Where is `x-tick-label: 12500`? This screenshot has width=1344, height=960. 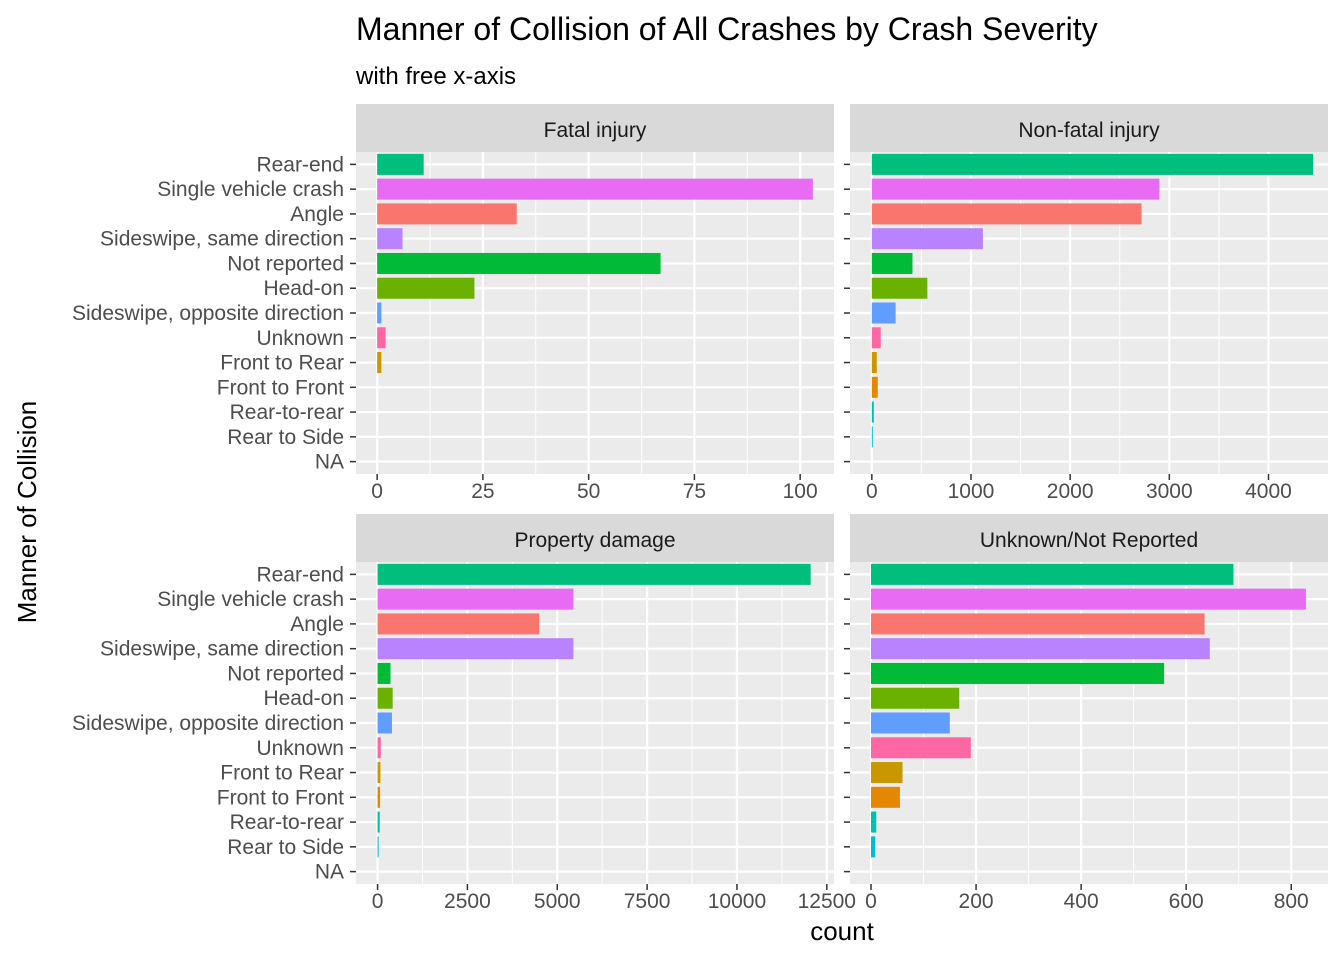 x-tick-label: 12500 is located at coordinates (827, 901).